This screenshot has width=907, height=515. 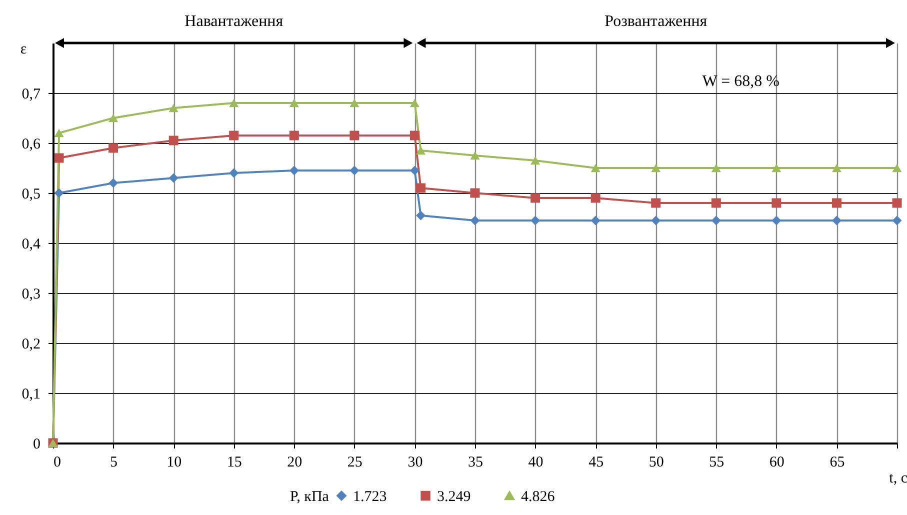 What do you see at coordinates (174, 462) in the screenshot?
I see `x-tick-label: 10` at bounding box center [174, 462].